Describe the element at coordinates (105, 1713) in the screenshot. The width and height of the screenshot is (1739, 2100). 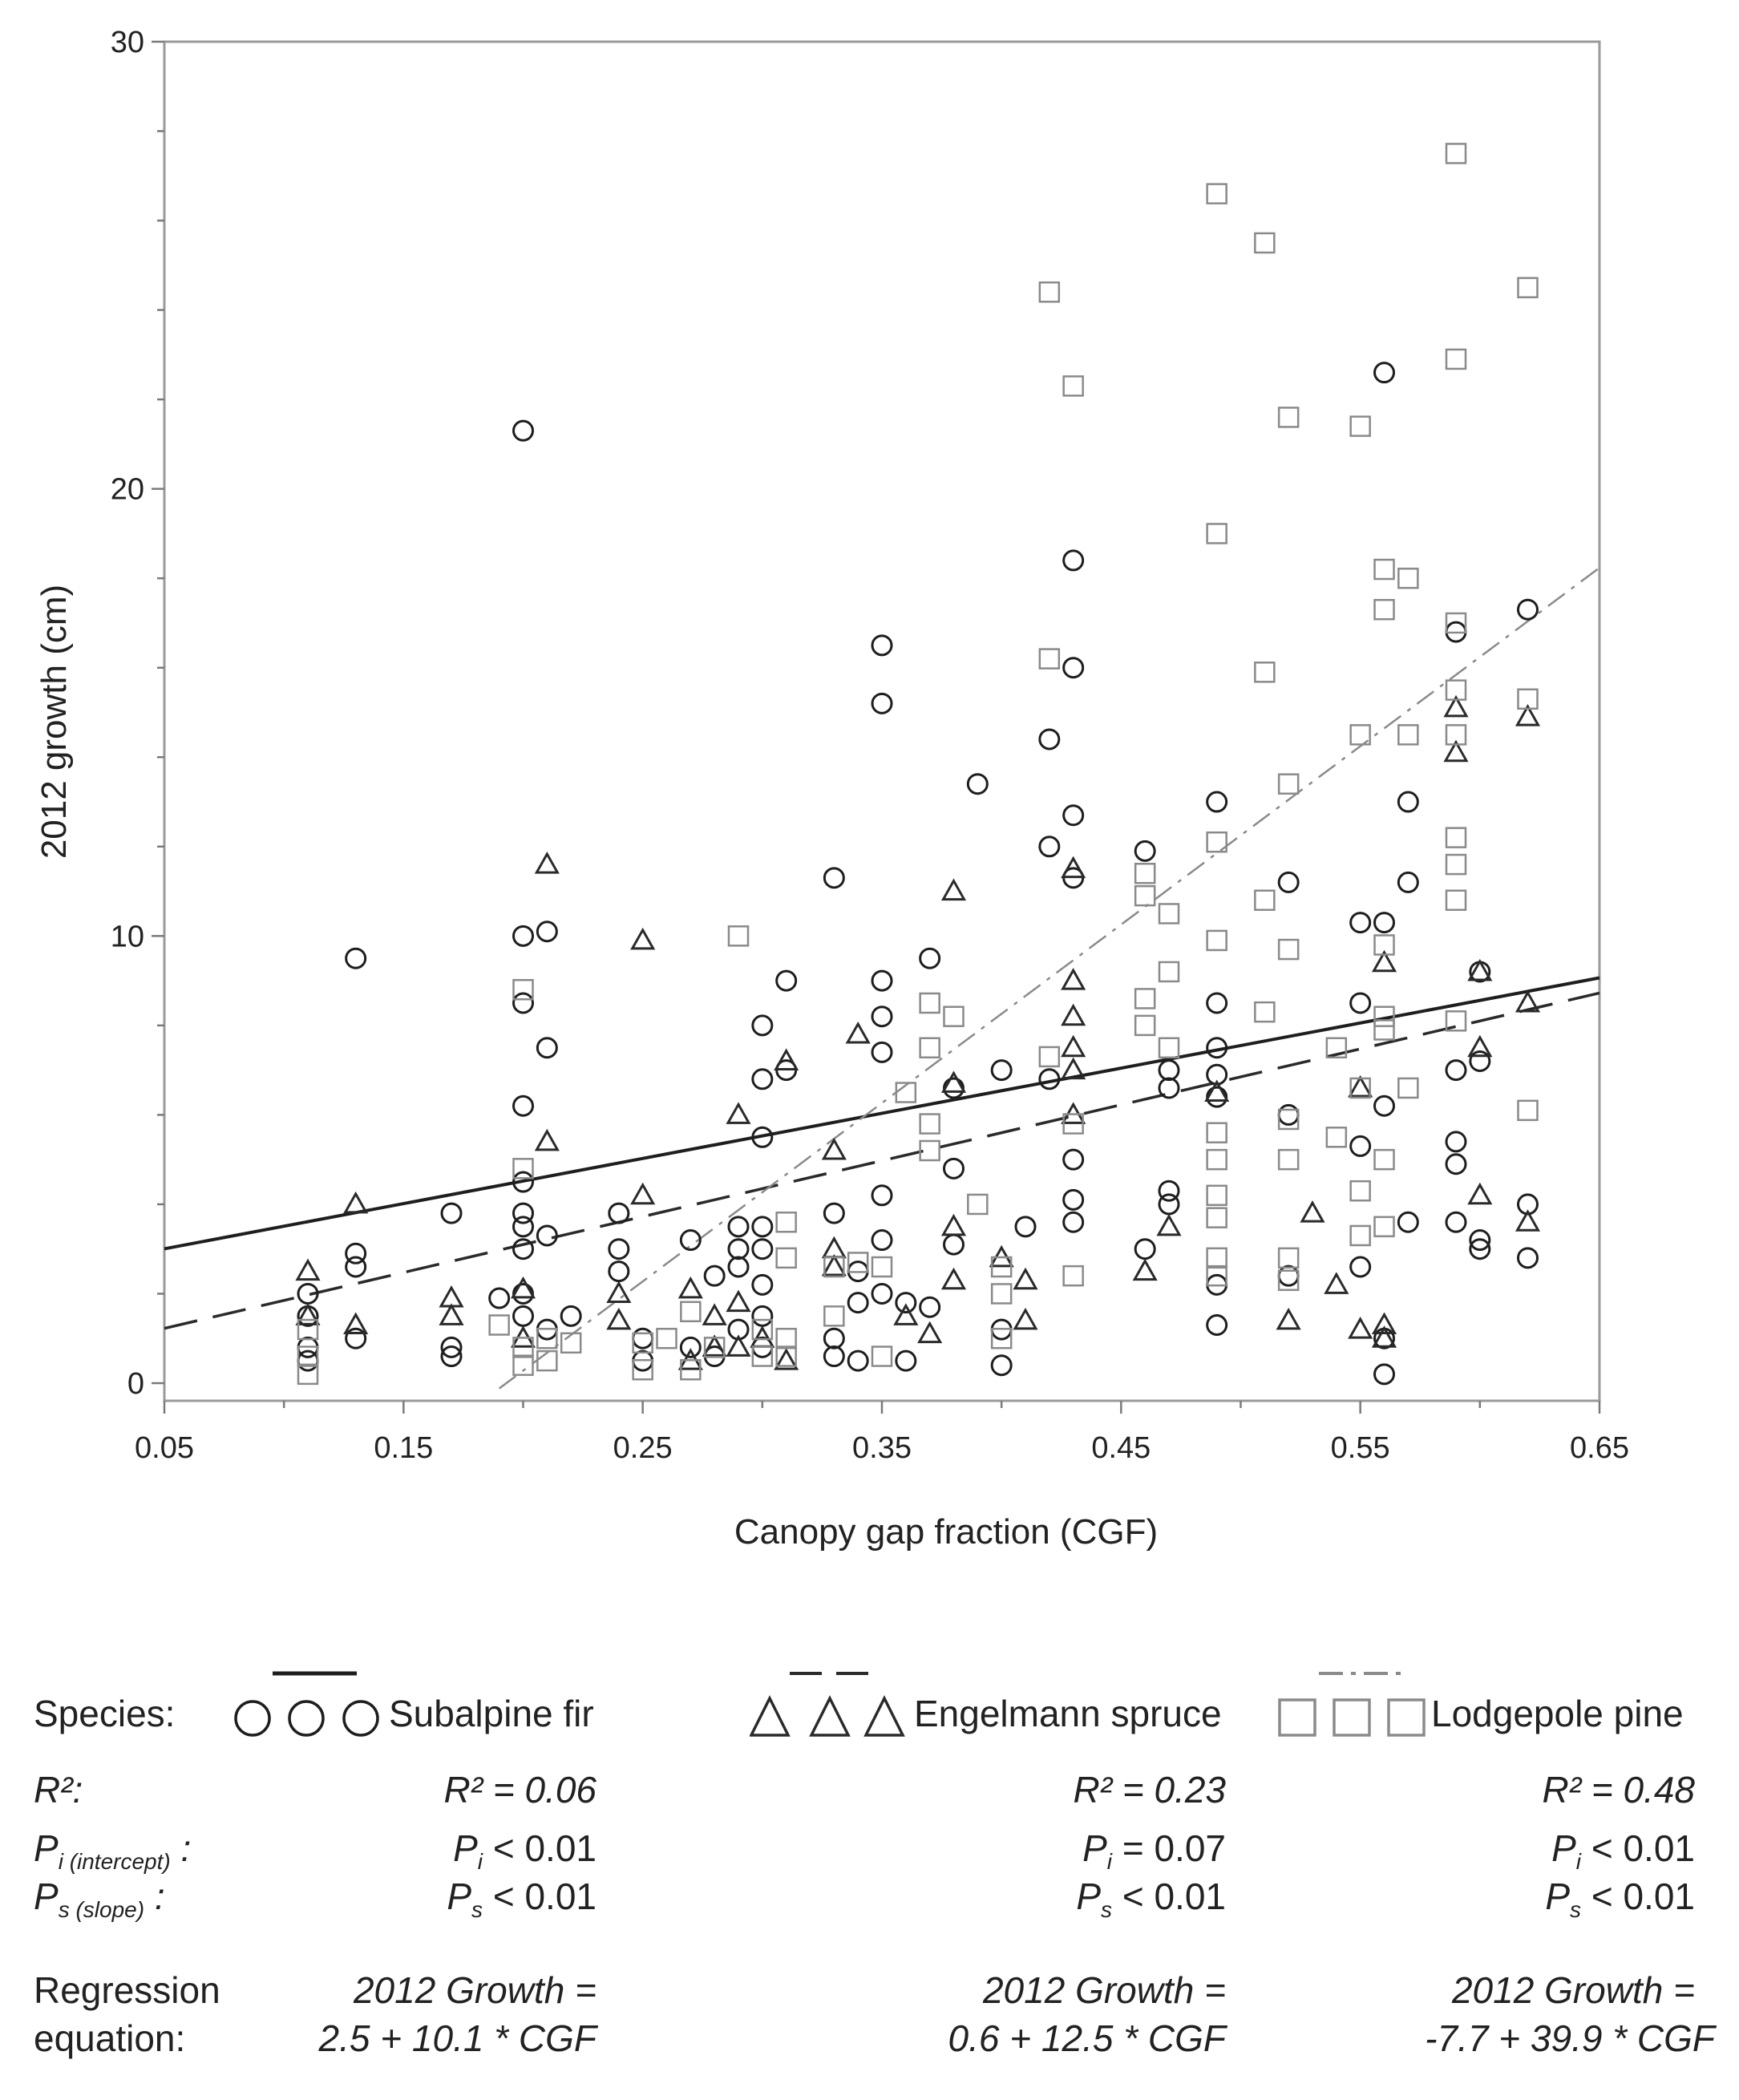
I see `legend-species-label: Species:` at that location.